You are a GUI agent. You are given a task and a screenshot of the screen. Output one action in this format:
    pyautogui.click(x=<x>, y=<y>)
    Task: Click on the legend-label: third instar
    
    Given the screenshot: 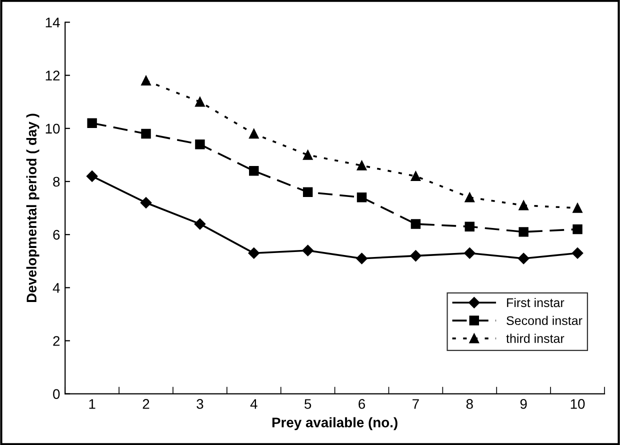 What is the action you would take?
    pyautogui.click(x=535, y=338)
    